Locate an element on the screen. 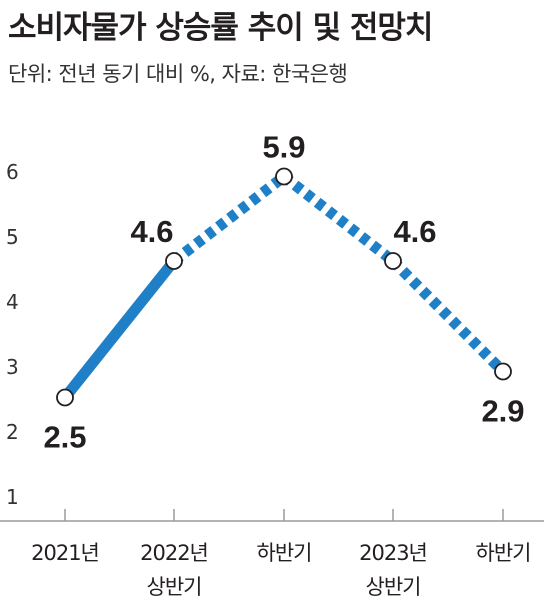 This screenshot has width=544, height=609. y-tick-label-1: 2 is located at coordinates (12, 432).